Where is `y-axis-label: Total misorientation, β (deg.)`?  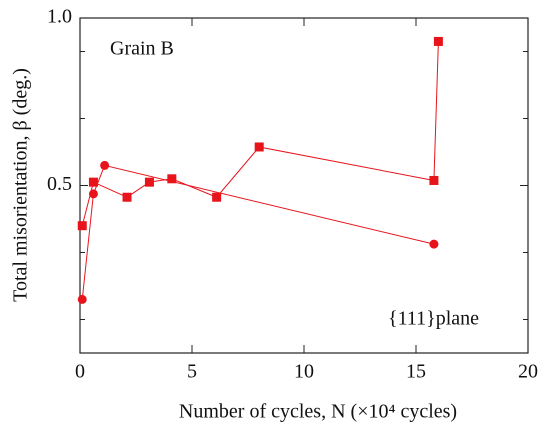 y-axis-label: Total misorientation, β (deg.) is located at coordinates (21, 185).